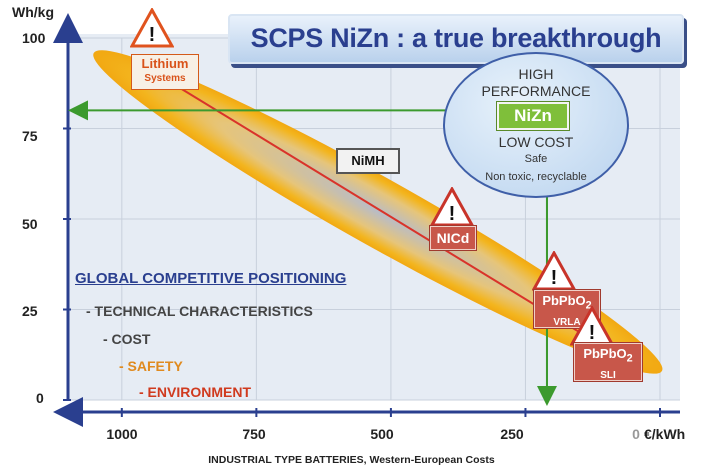 This screenshot has height=475, width=703. I want to click on y-tick-label: 25, so click(30, 311).